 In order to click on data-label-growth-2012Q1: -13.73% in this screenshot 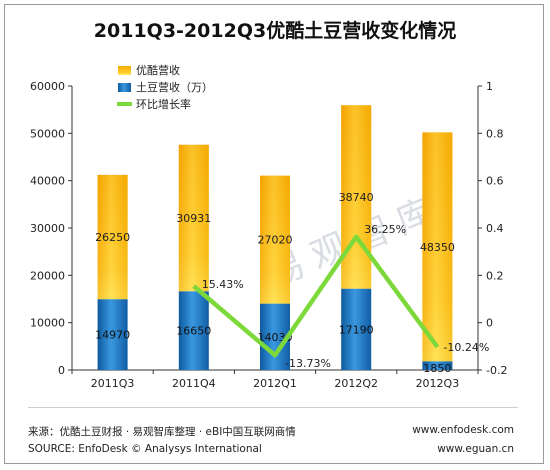, I will do `click(308, 363)`.